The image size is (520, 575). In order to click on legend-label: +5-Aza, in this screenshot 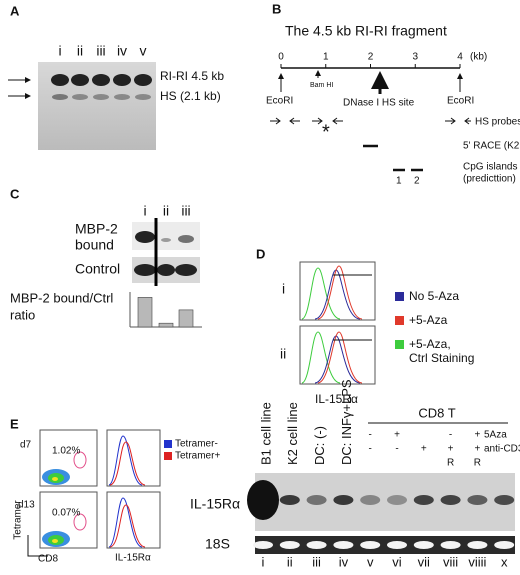, I will do `click(430, 344)`.